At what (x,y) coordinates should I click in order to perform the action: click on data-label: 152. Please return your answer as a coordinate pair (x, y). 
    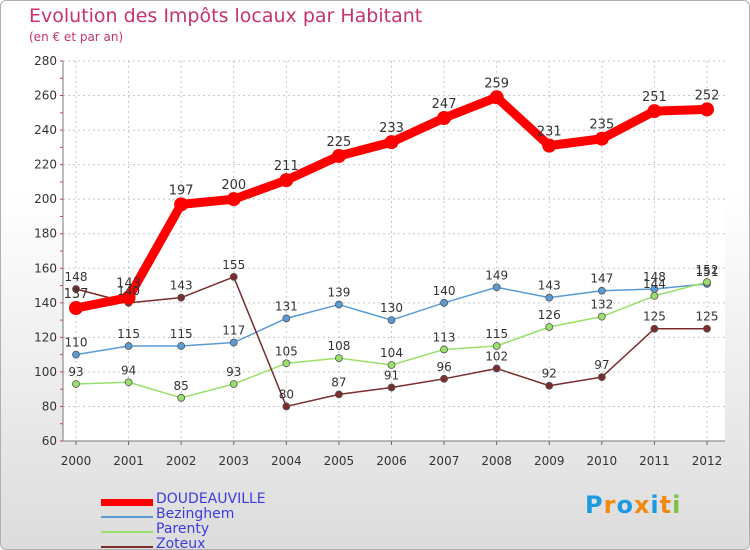
    Looking at the image, I should click on (707, 270).